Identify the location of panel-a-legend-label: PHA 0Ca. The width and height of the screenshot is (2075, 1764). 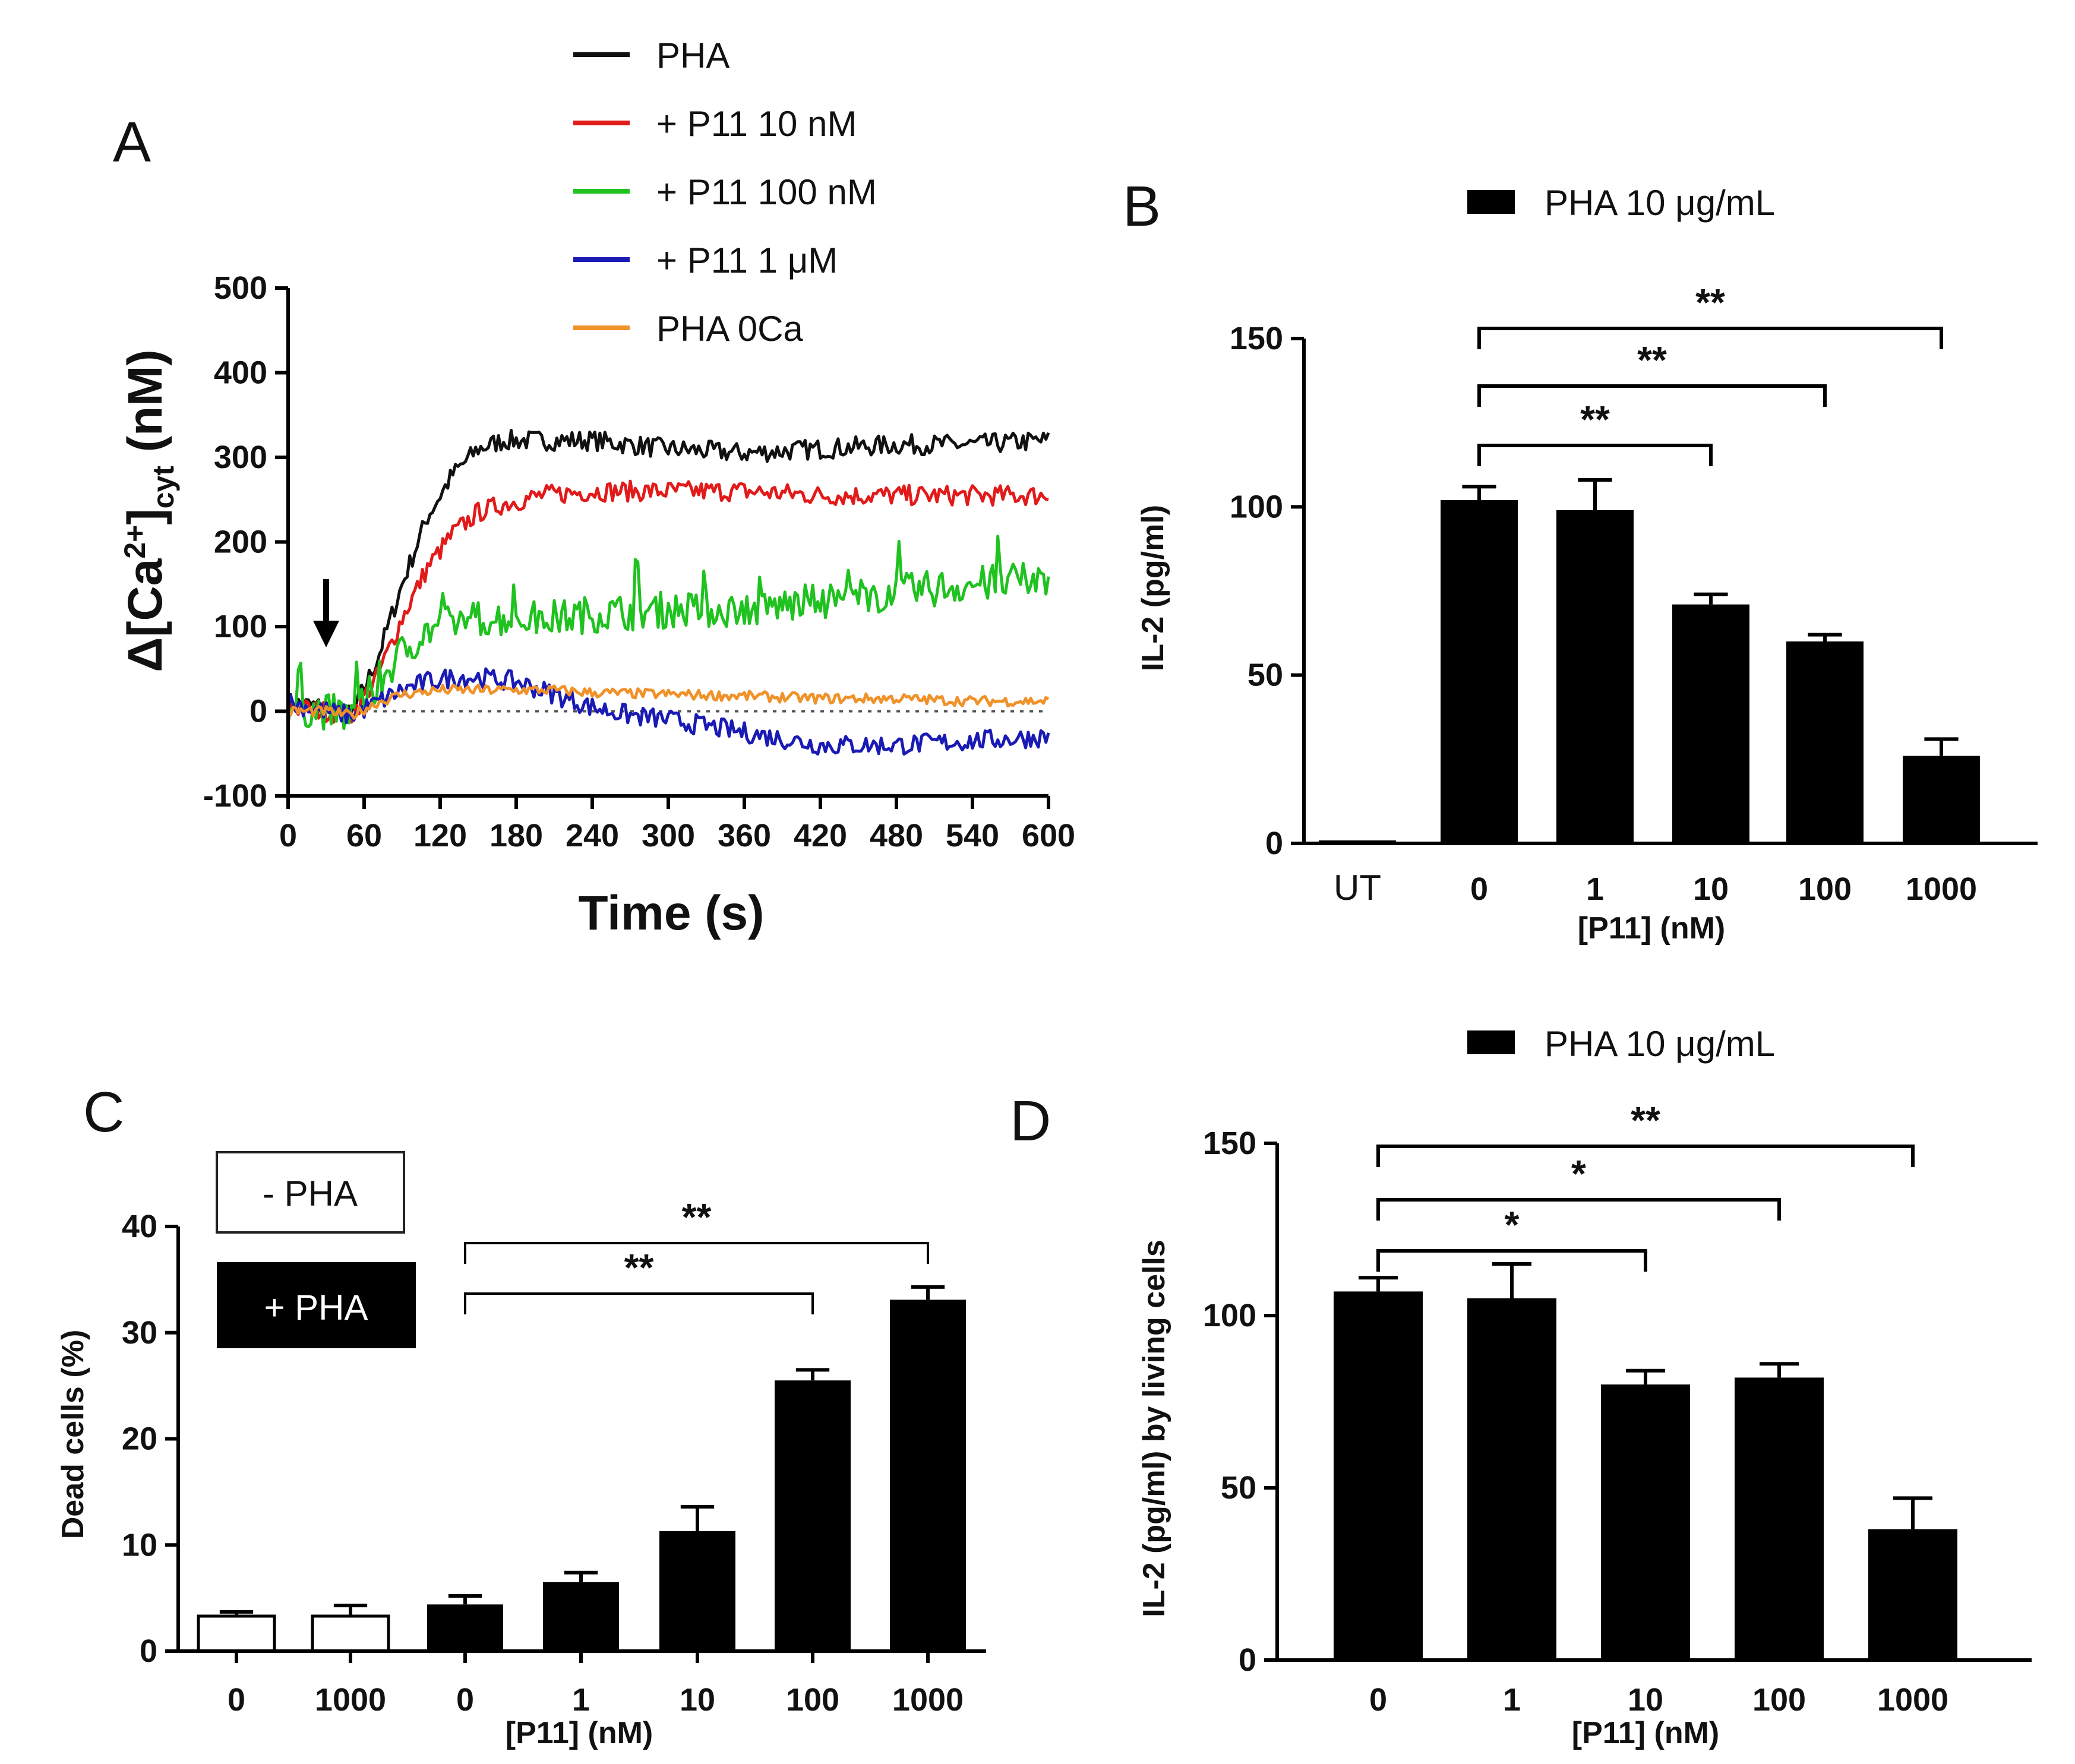
(729, 329).